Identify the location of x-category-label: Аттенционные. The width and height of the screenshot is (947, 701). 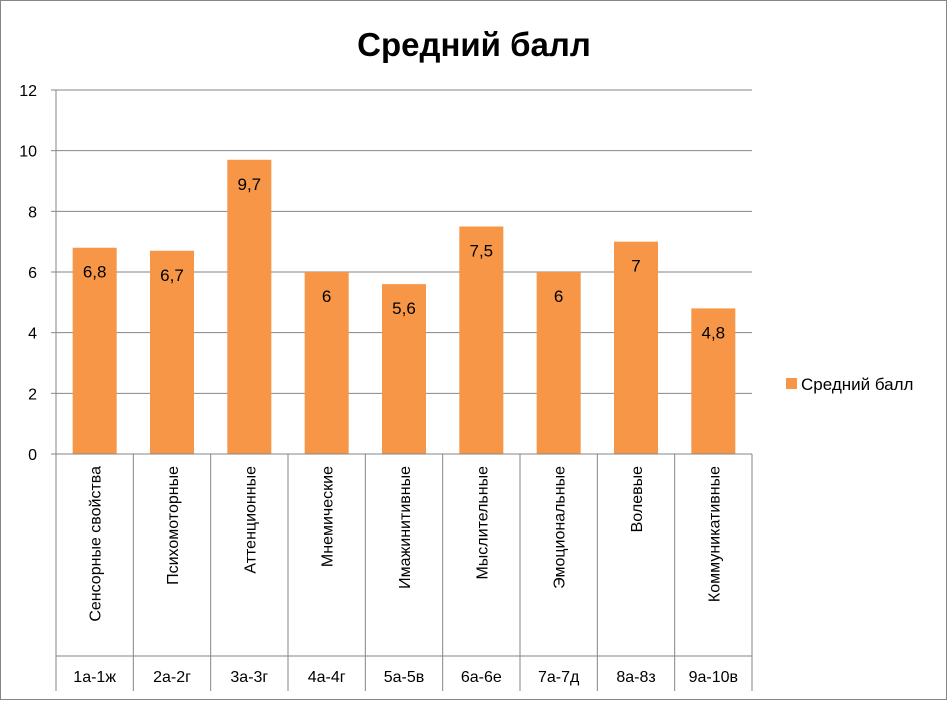
(250, 520).